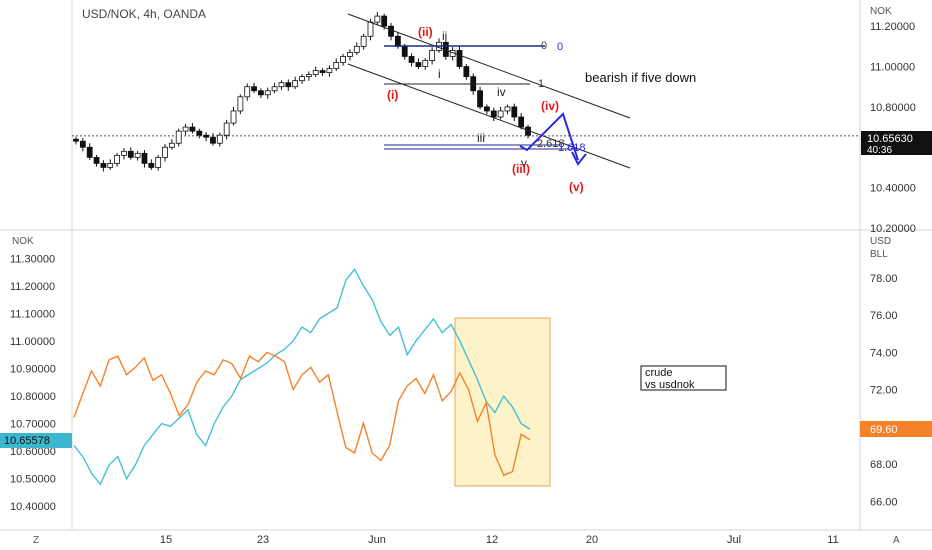 Image resolution: width=932 pixels, height=550 pixels. Describe the element at coordinates (302, 414) in the screenshot. I see `series-line-crude` at that location.